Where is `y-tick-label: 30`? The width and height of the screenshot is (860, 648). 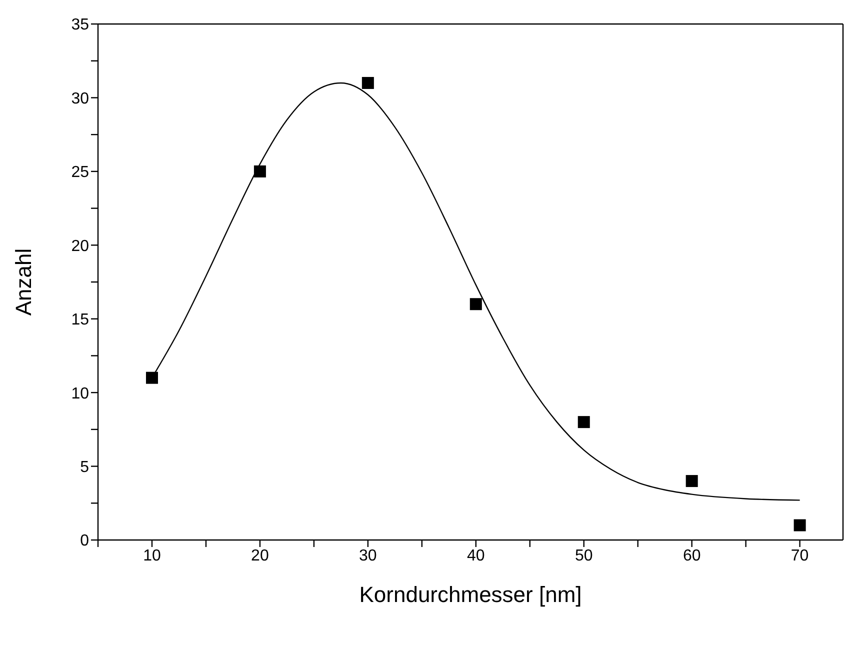
y-tick-label: 30 is located at coordinates (80, 99).